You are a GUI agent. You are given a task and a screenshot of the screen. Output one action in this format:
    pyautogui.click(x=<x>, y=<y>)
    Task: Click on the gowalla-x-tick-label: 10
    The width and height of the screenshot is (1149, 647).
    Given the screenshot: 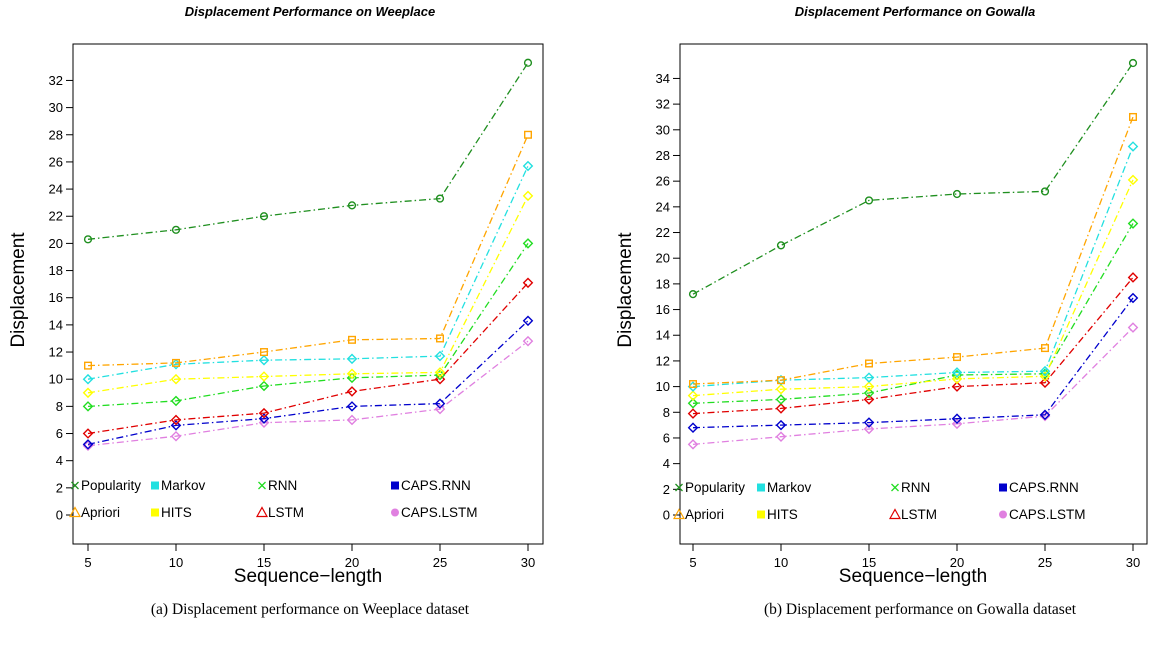 What is the action you would take?
    pyautogui.click(x=781, y=562)
    